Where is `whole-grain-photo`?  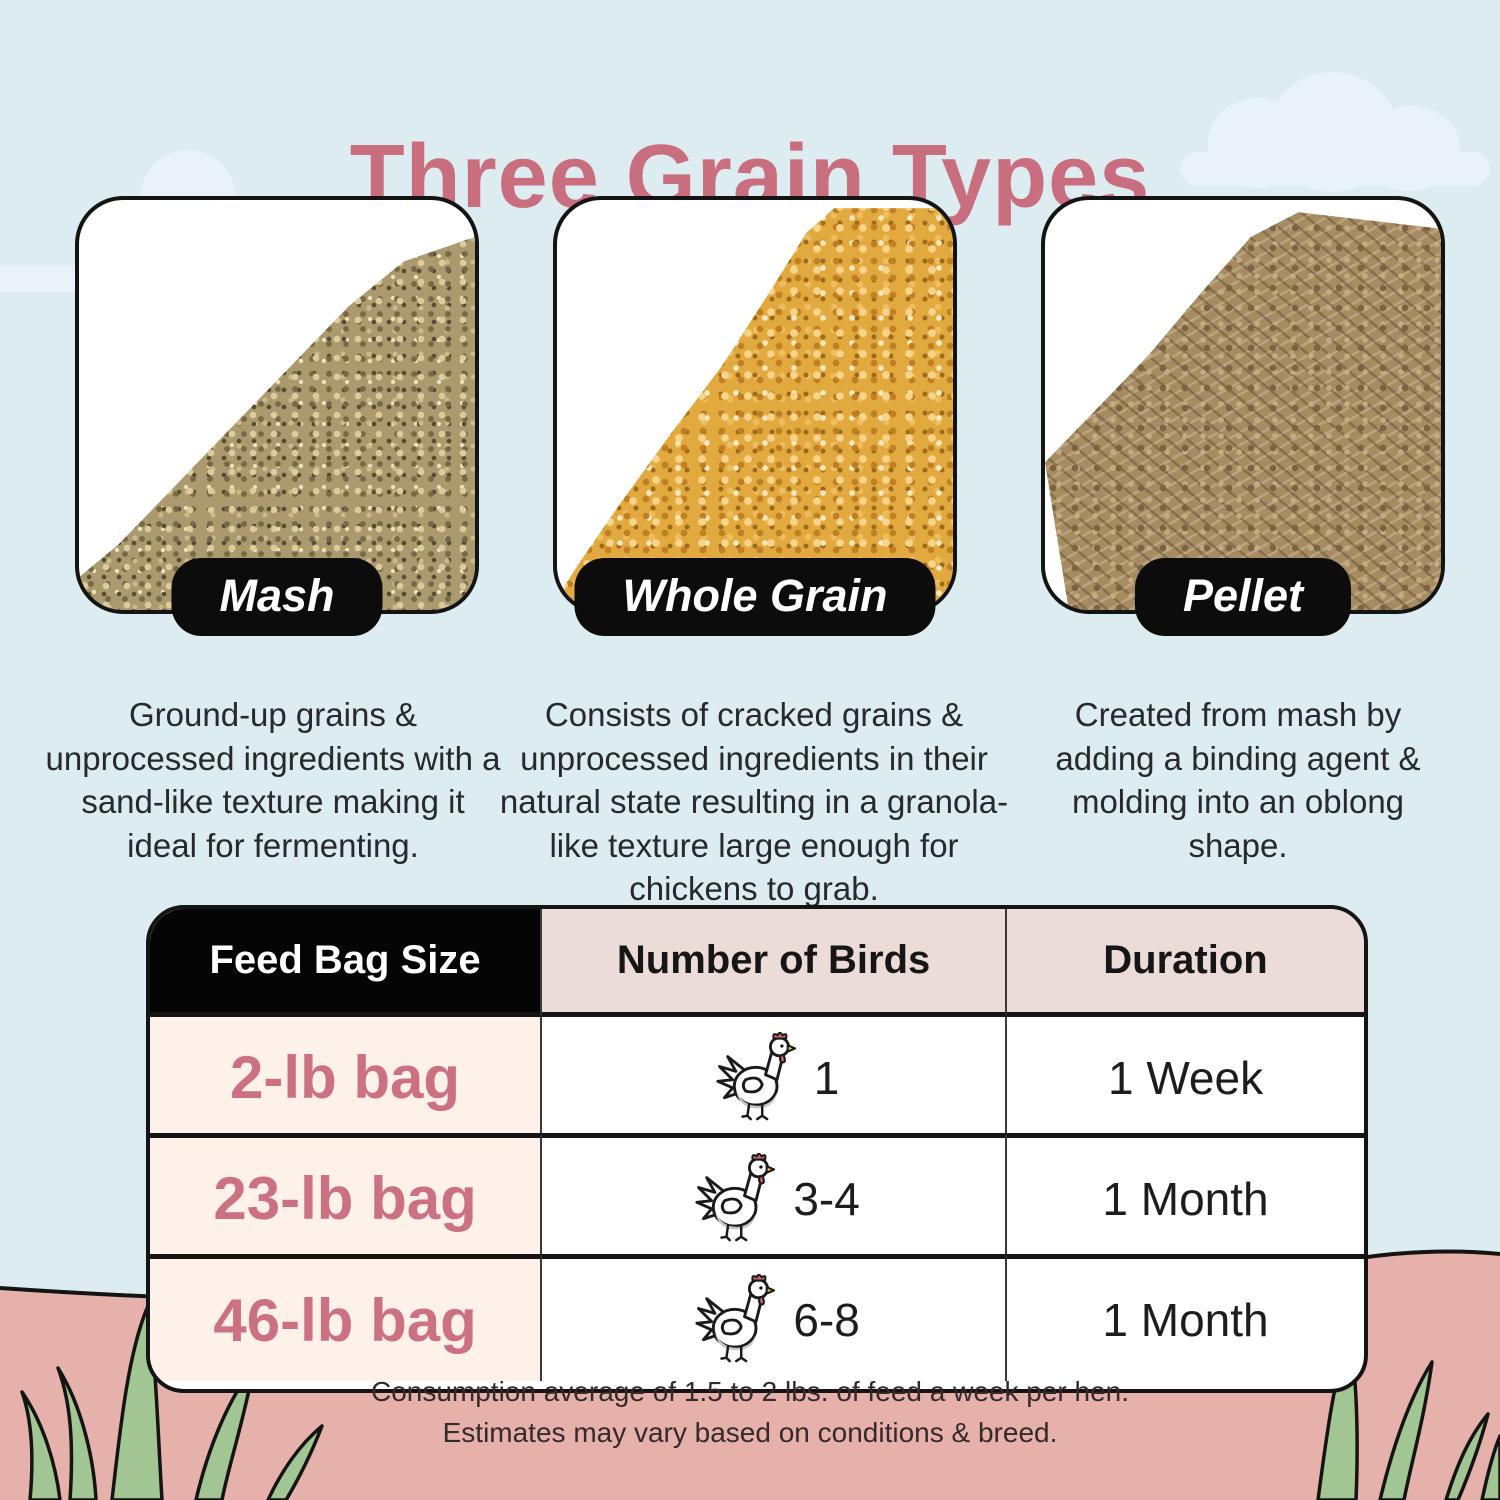 whole-grain-photo is located at coordinates (755, 405).